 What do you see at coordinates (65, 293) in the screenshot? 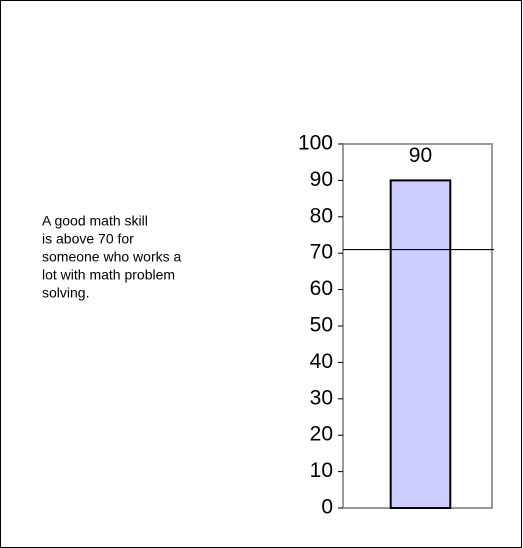
I see `annotation-line: solving.` at bounding box center [65, 293].